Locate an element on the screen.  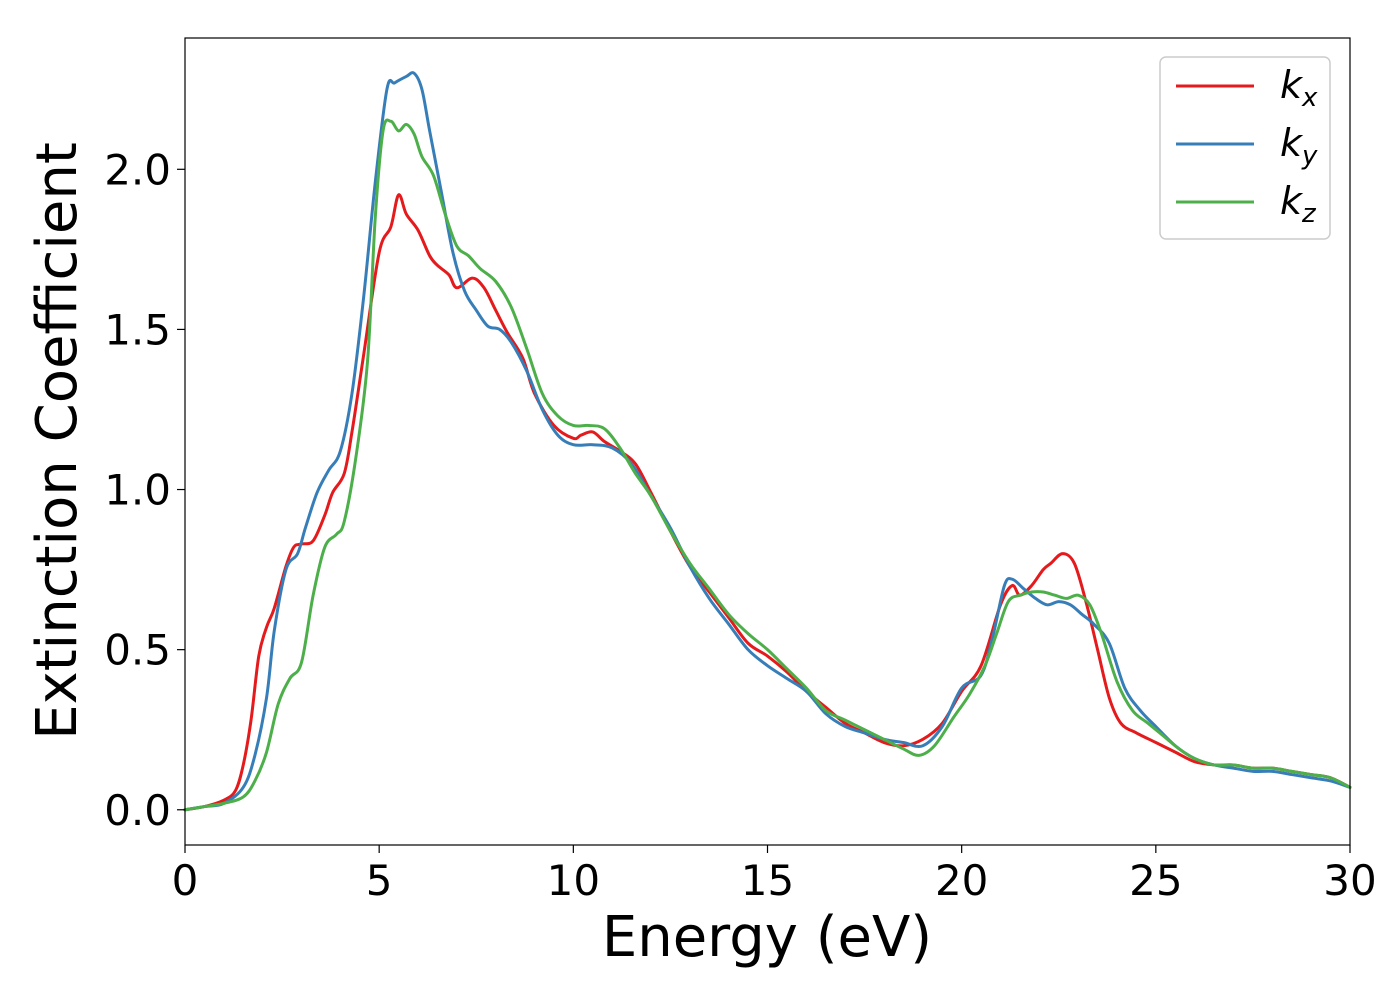
x-tick-label: 25 is located at coordinates (1155, 880).